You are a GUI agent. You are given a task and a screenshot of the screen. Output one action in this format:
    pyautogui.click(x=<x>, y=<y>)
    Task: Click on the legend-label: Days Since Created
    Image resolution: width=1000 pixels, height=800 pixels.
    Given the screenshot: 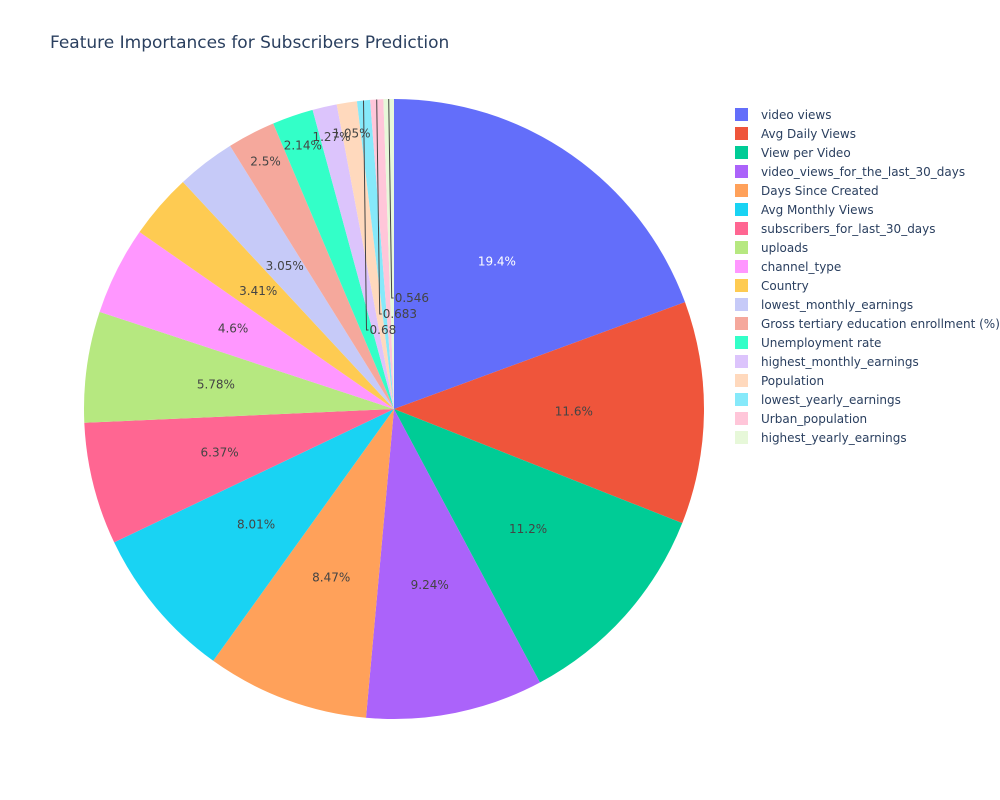 What is the action you would take?
    pyautogui.click(x=820, y=190)
    